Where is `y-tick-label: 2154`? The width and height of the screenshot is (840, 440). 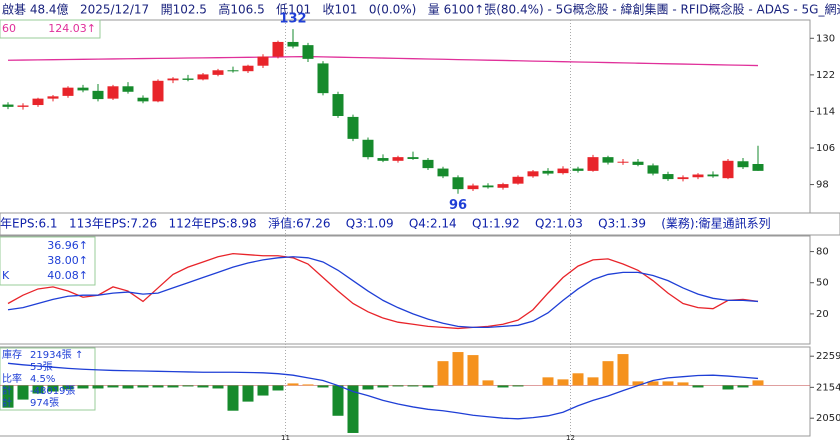
y-tick-label: 2154 is located at coordinates (828, 387).